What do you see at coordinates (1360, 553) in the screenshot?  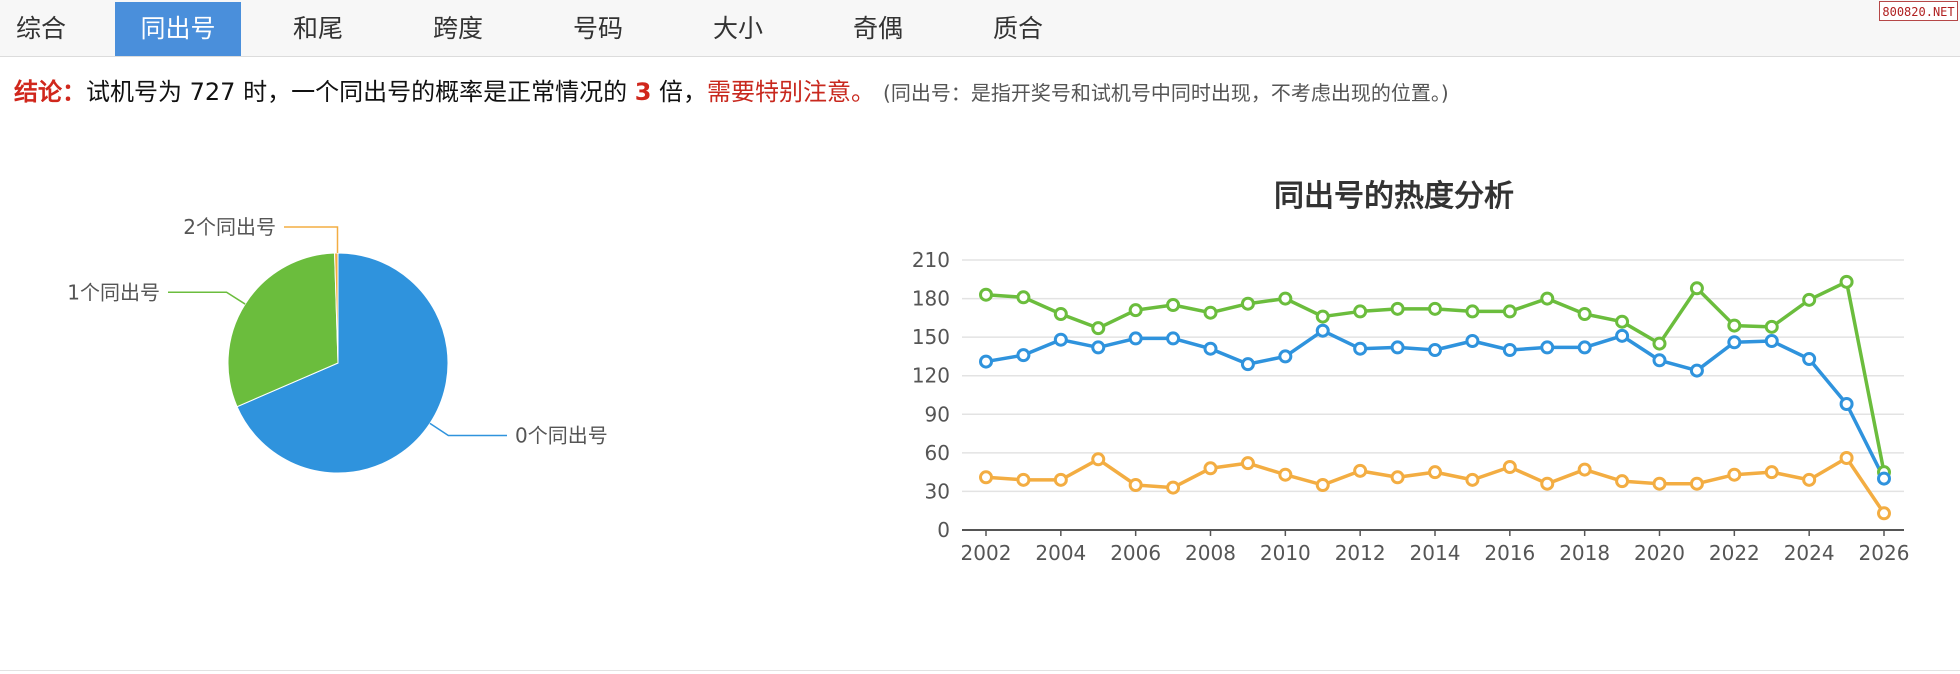 I see `x-tick-label: 2012` at bounding box center [1360, 553].